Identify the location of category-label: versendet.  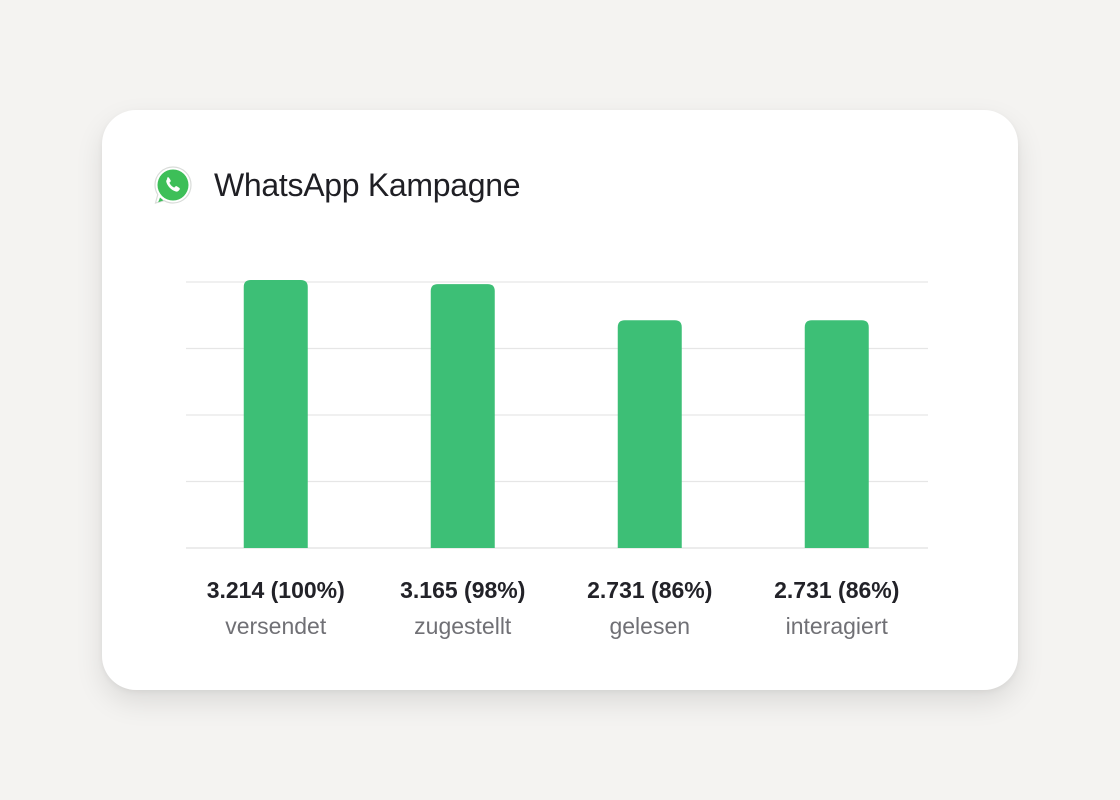
(276, 626).